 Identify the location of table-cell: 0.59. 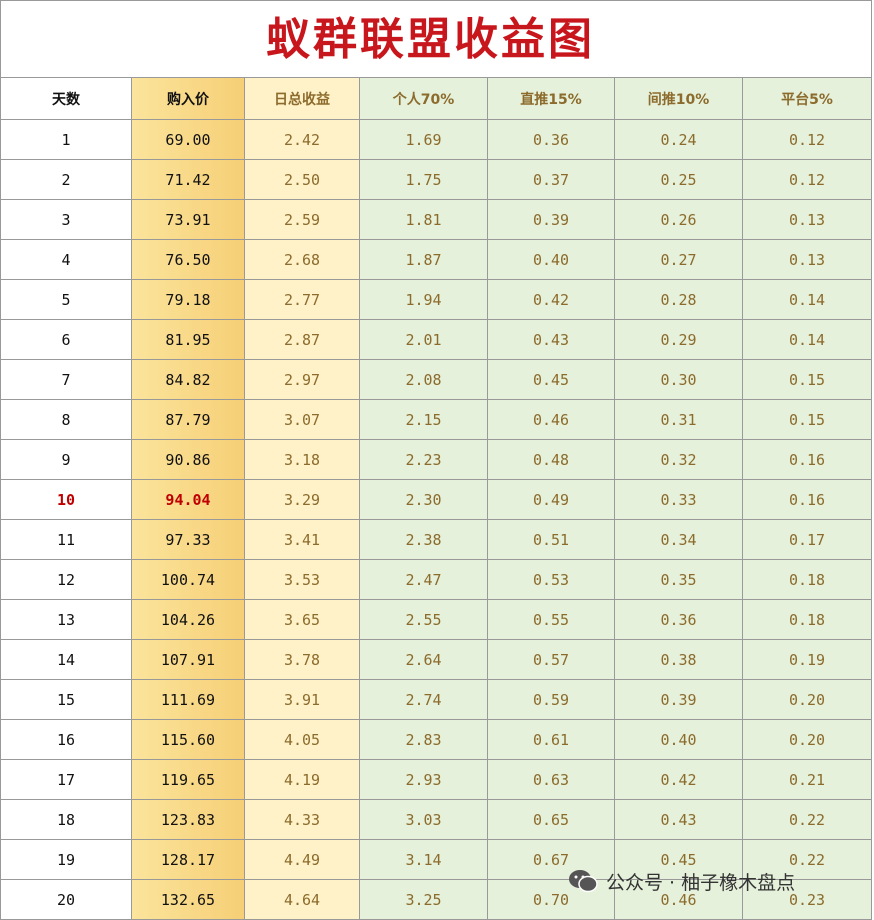
(551, 700).